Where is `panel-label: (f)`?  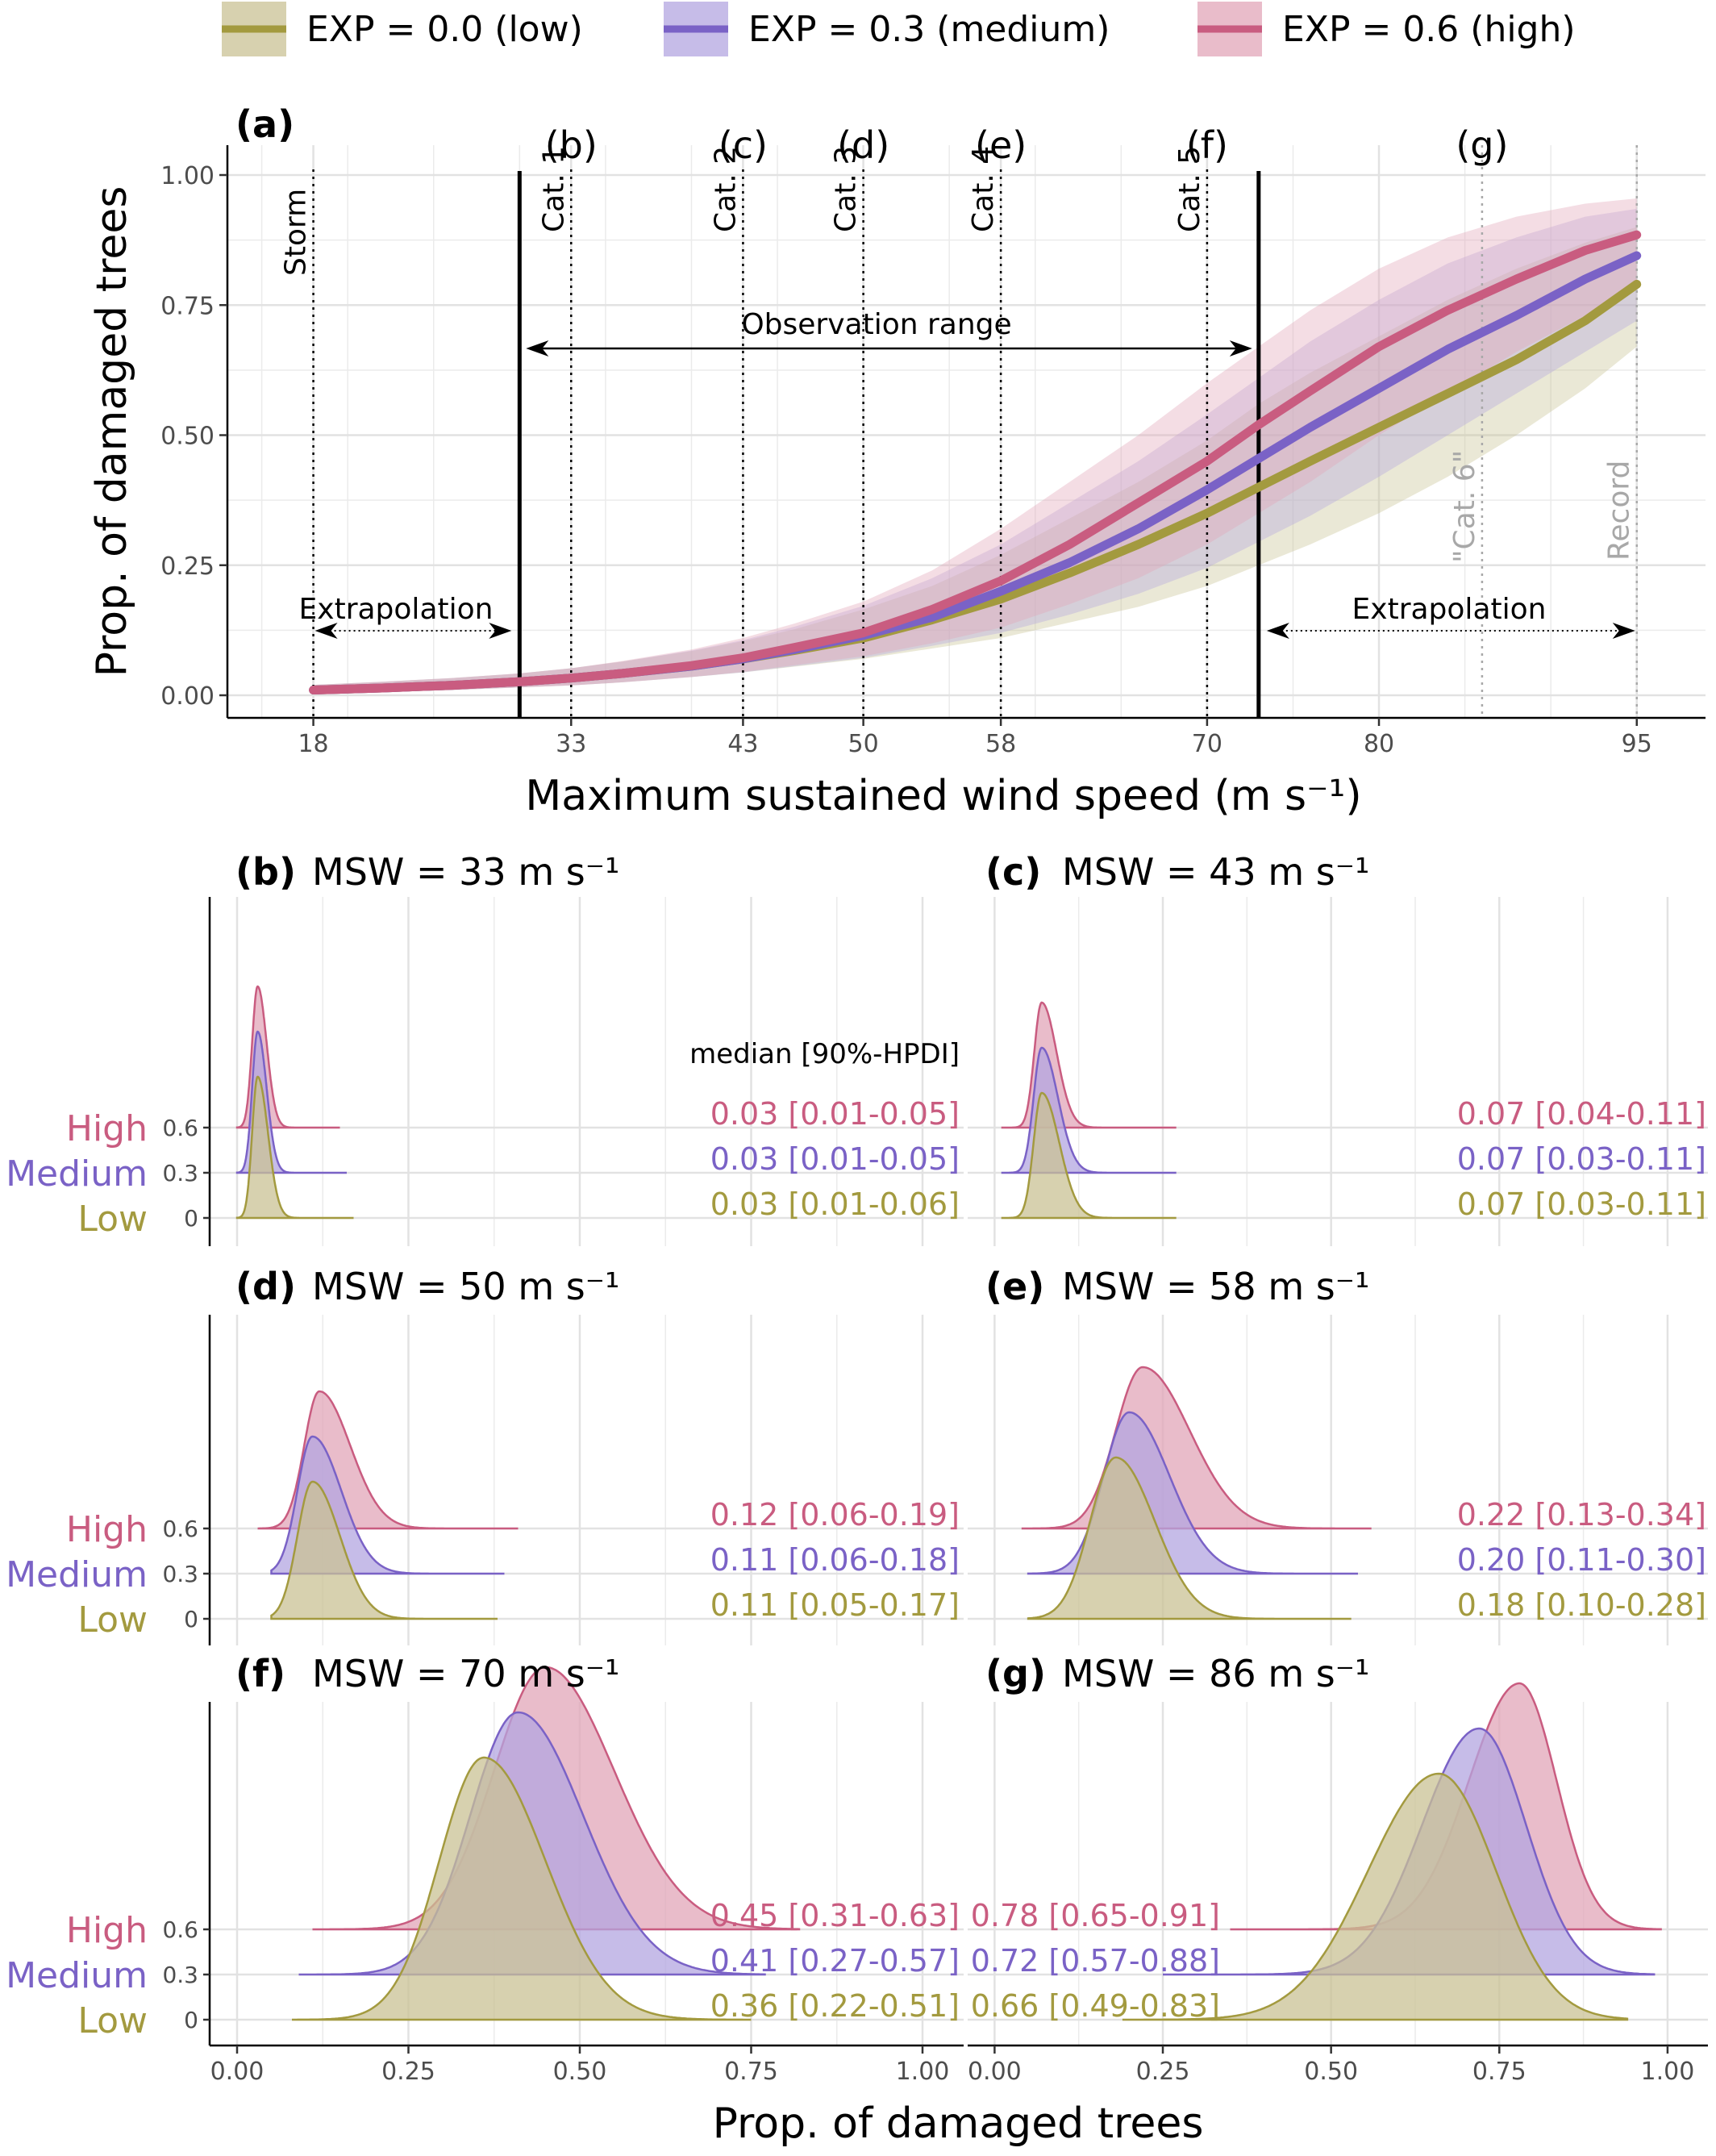
panel-label: (f) is located at coordinates (260, 1673).